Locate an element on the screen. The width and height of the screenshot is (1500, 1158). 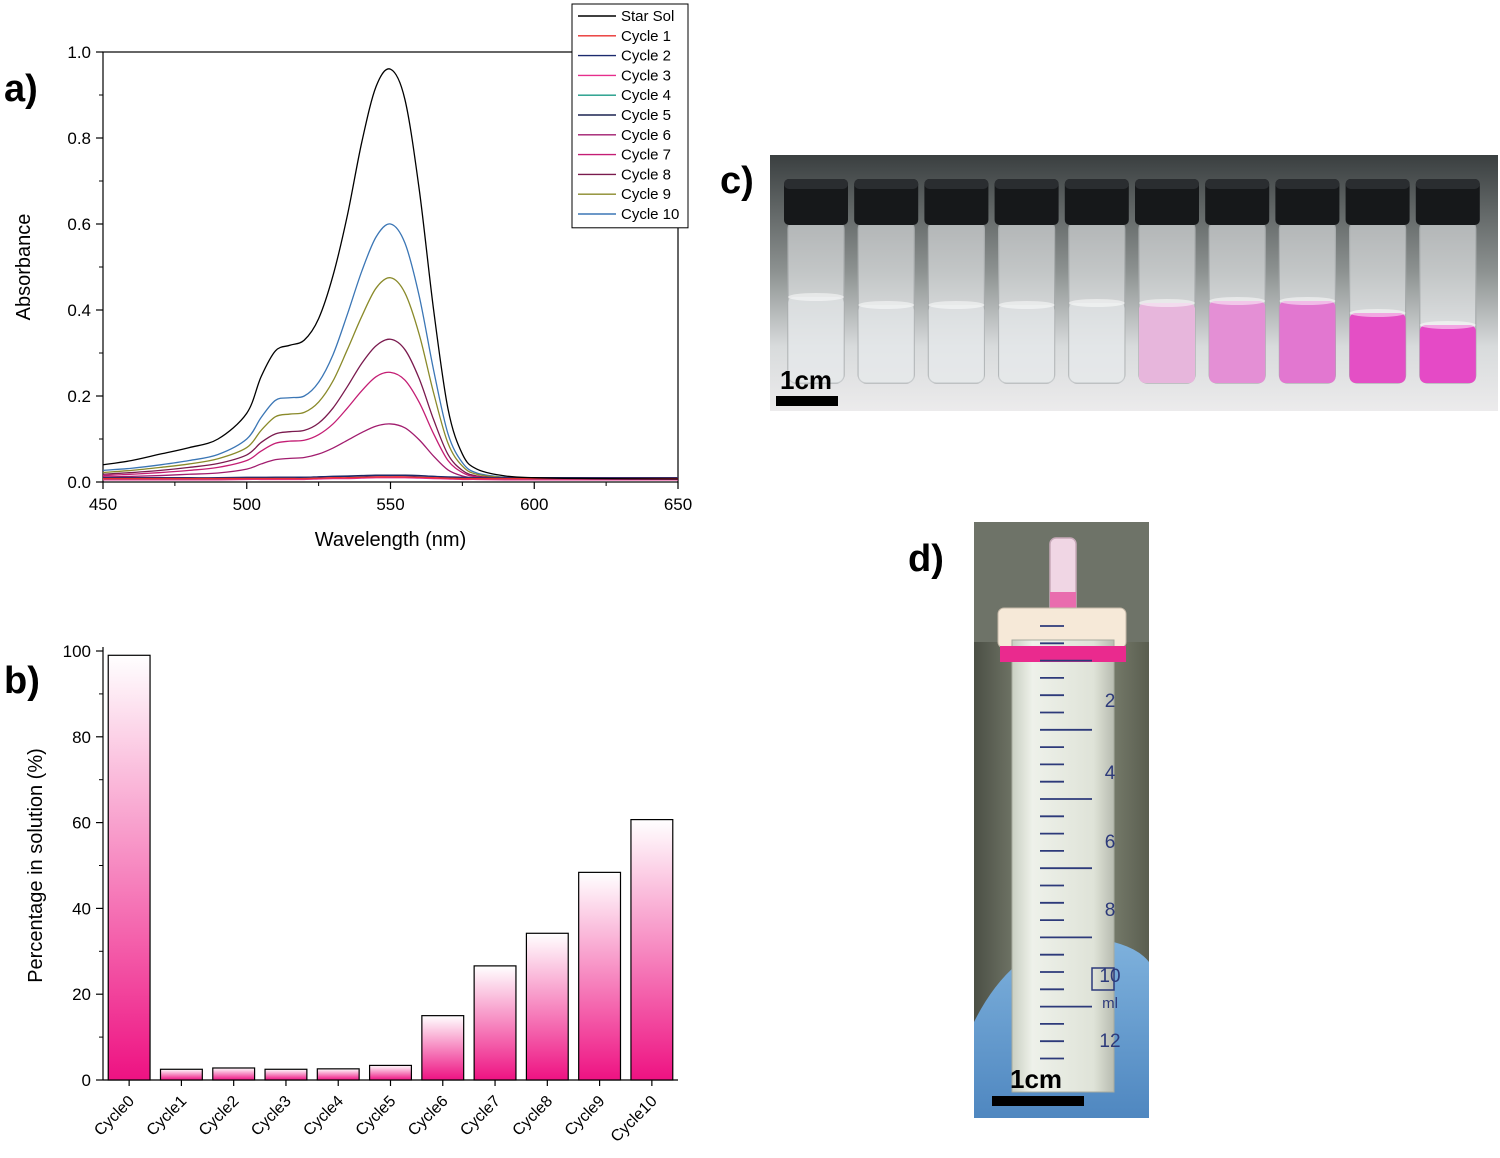
panel-label-a: a) is located at coordinates (21, 89).